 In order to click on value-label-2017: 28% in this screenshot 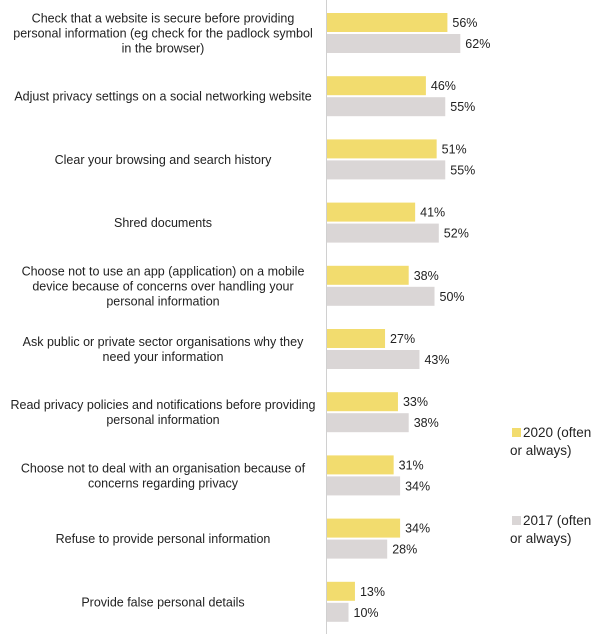, I will do `click(404, 550)`.